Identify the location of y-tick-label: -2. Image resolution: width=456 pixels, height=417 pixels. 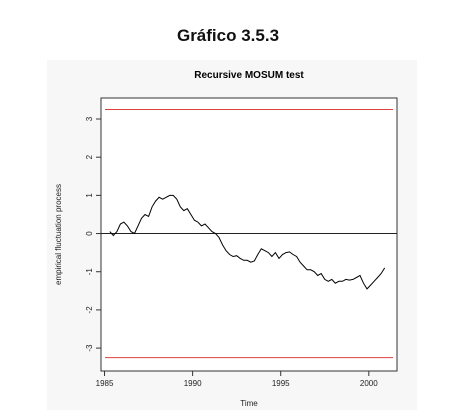
(89, 310).